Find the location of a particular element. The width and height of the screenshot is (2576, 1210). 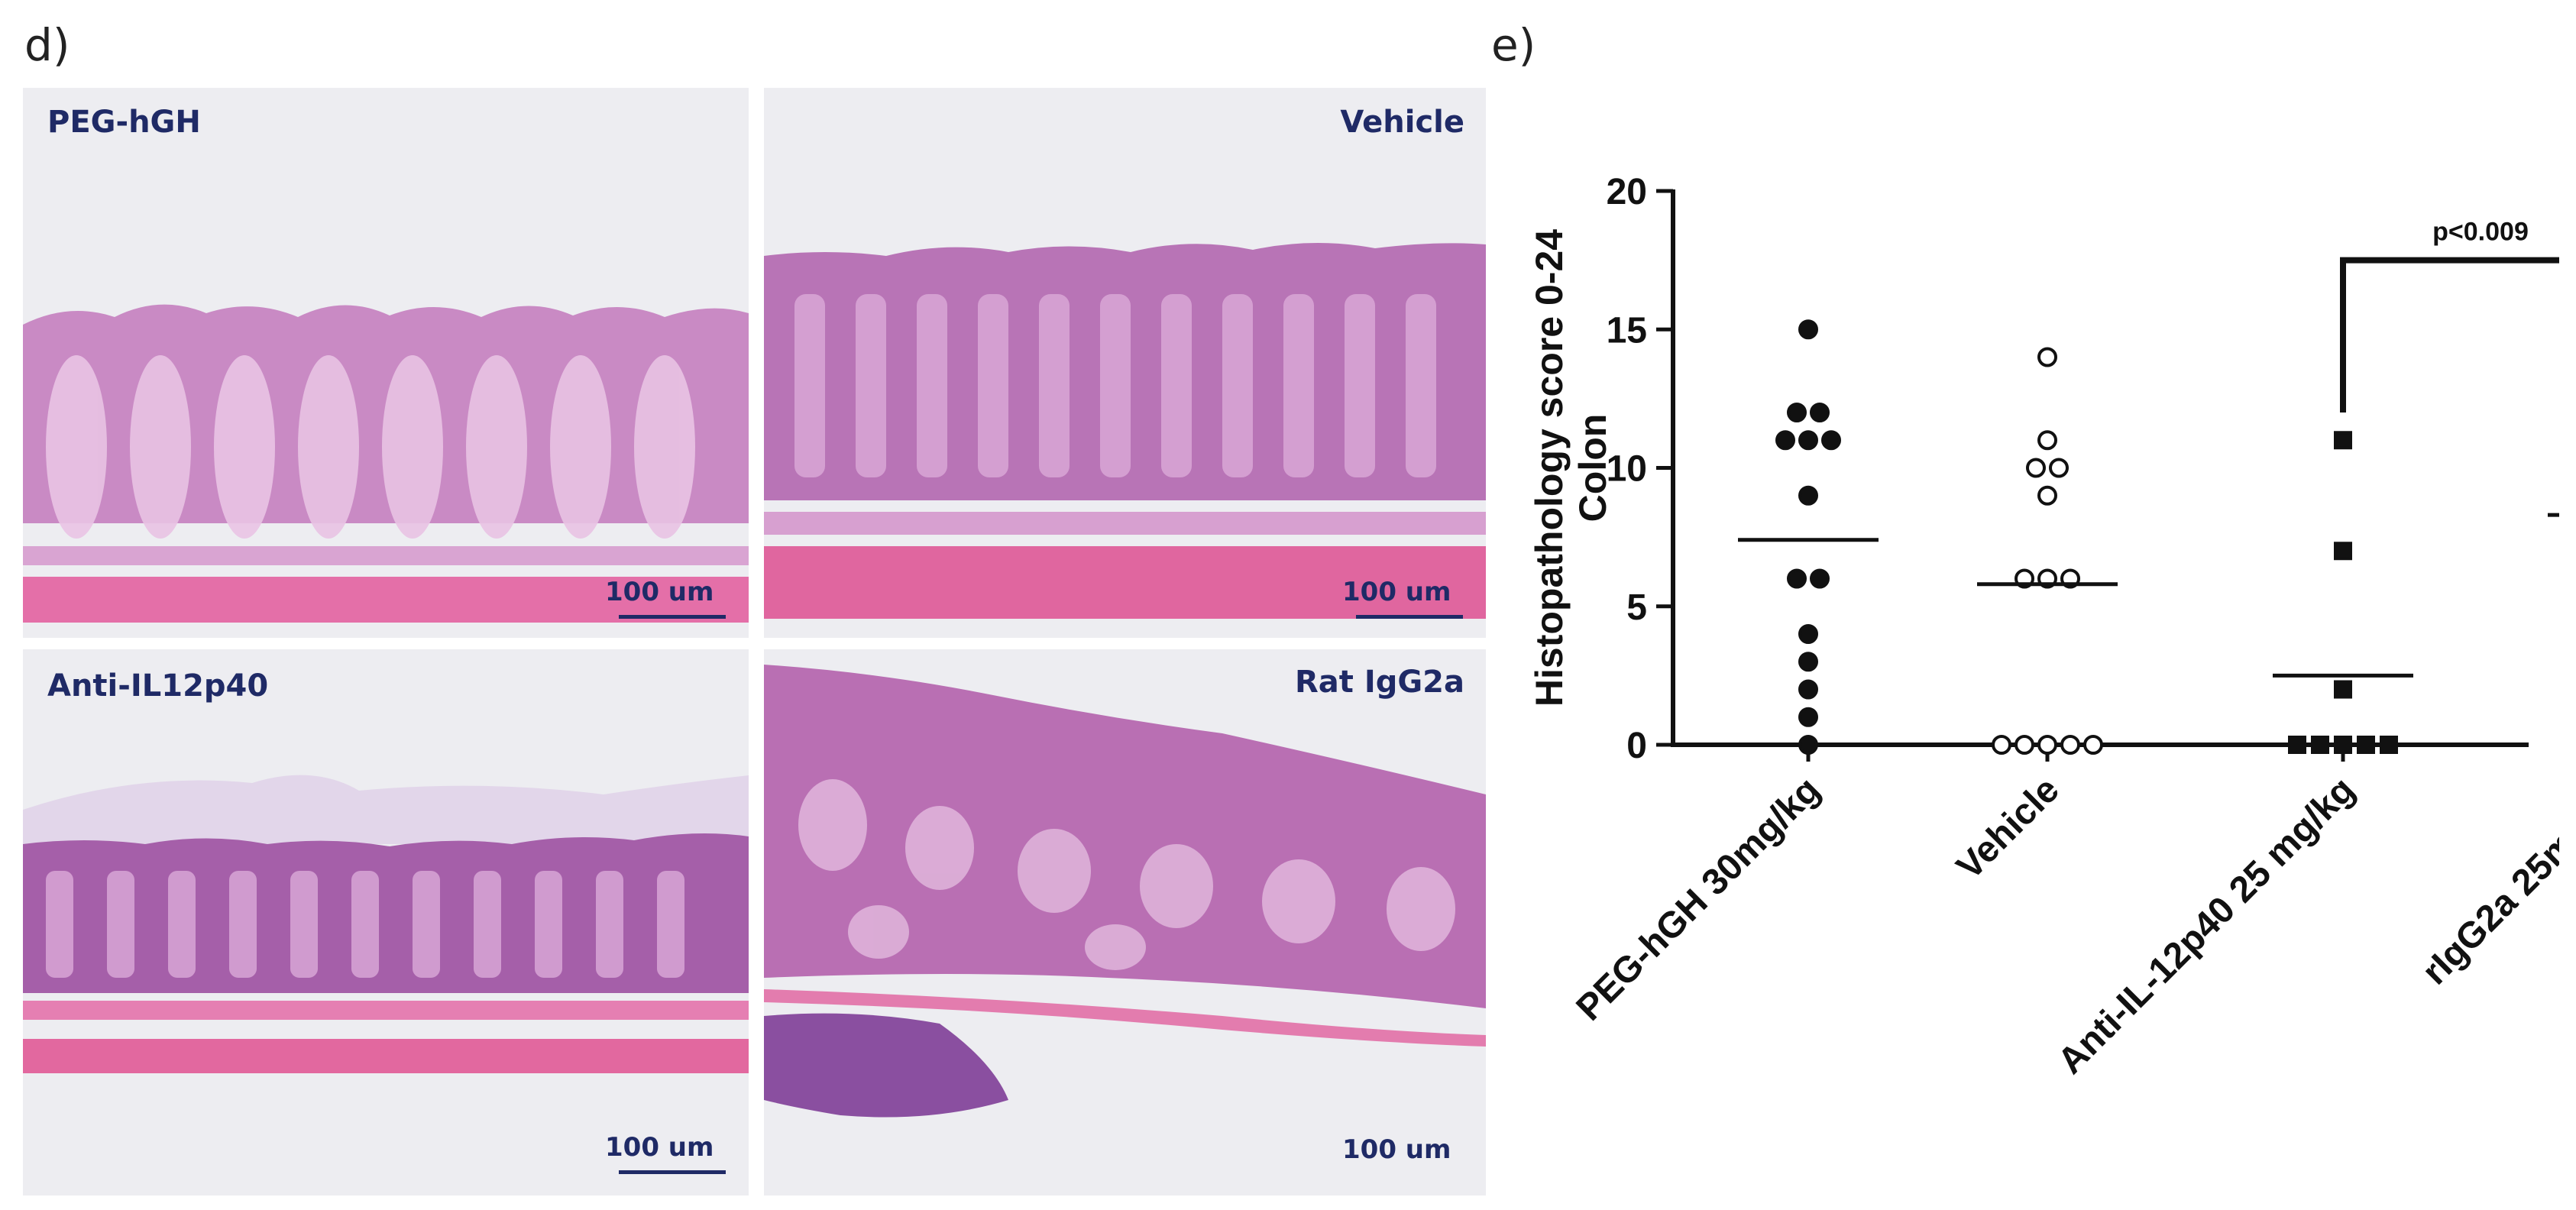

y-tick-label: 5 is located at coordinates (1636, 607).